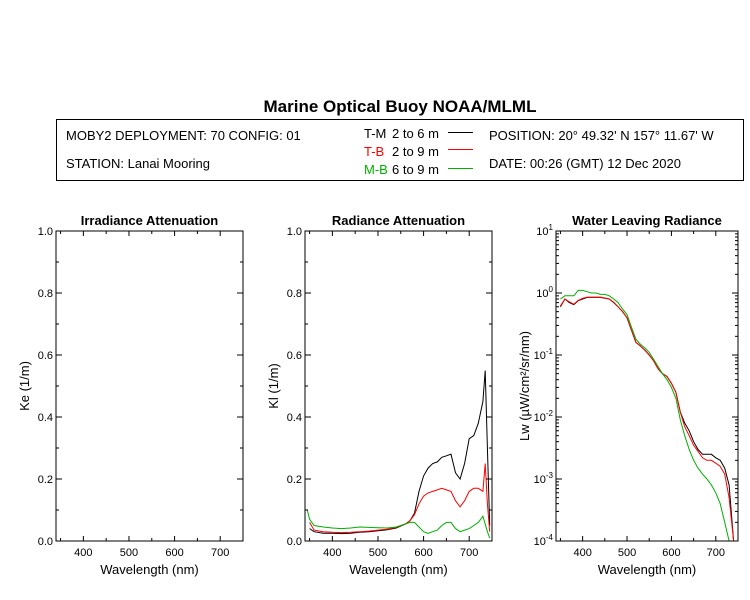 The image size is (750, 600). What do you see at coordinates (376, 169) in the screenshot?
I see `legend-code-mb: M-B` at bounding box center [376, 169].